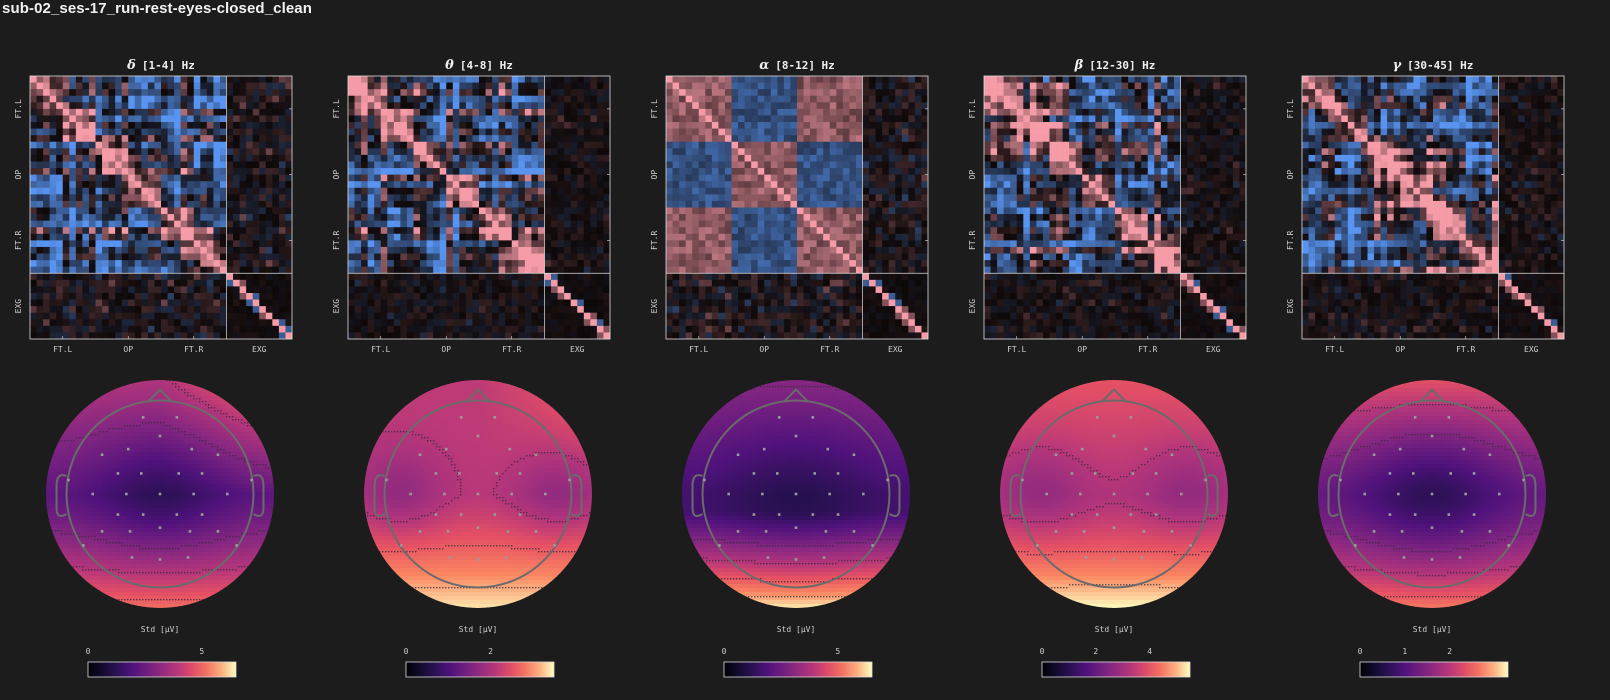  What do you see at coordinates (188, 557) in the screenshot?
I see `electrode-marker` at bounding box center [188, 557].